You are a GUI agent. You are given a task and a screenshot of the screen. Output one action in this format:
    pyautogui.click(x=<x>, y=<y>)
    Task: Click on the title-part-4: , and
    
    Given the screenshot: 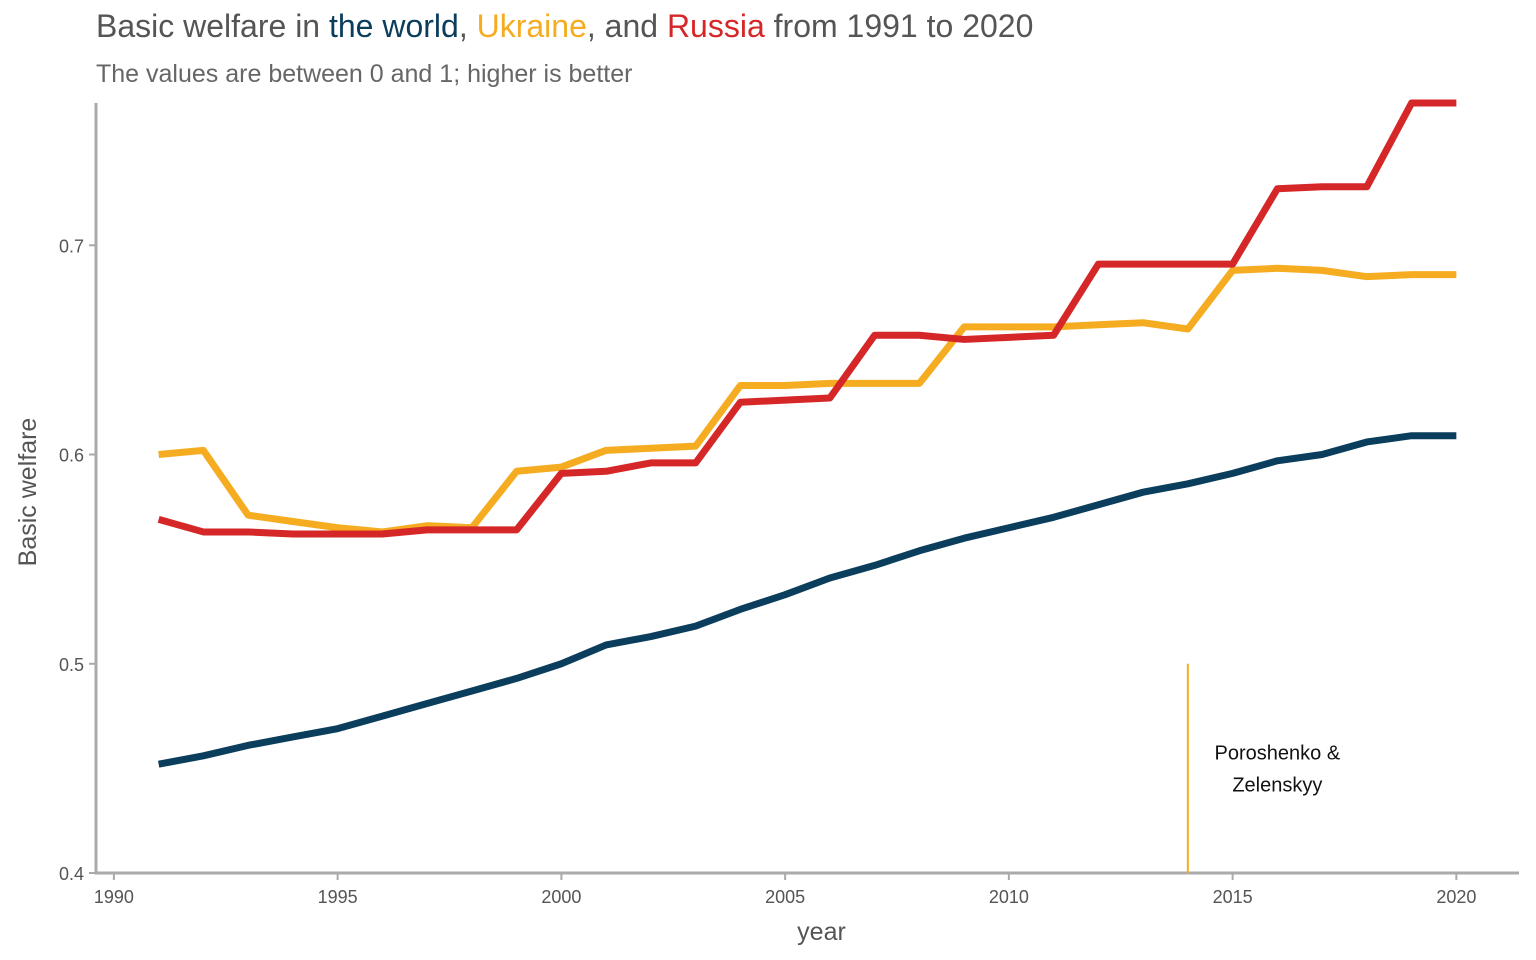 What is the action you would take?
    pyautogui.click(x=626, y=26)
    